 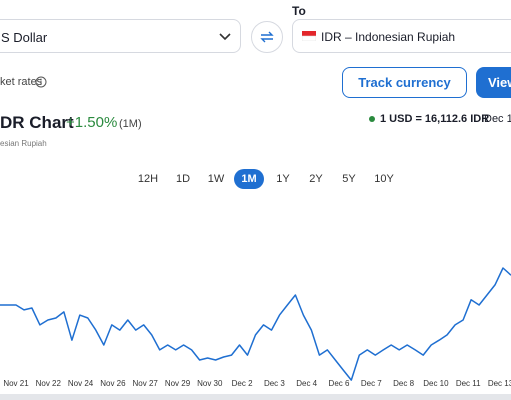 What do you see at coordinates (21, 82) in the screenshot?
I see `market-rates: ket rates` at bounding box center [21, 82].